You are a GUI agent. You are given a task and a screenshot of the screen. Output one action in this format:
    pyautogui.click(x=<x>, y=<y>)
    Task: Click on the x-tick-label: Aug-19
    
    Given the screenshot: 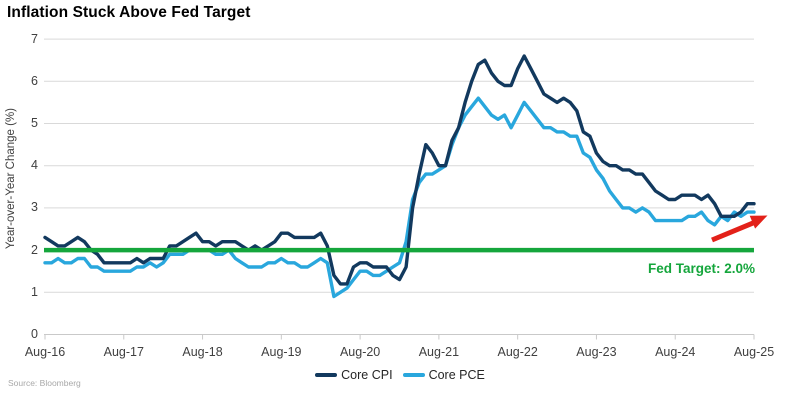 What is the action you would take?
    pyautogui.click(x=281, y=352)
    